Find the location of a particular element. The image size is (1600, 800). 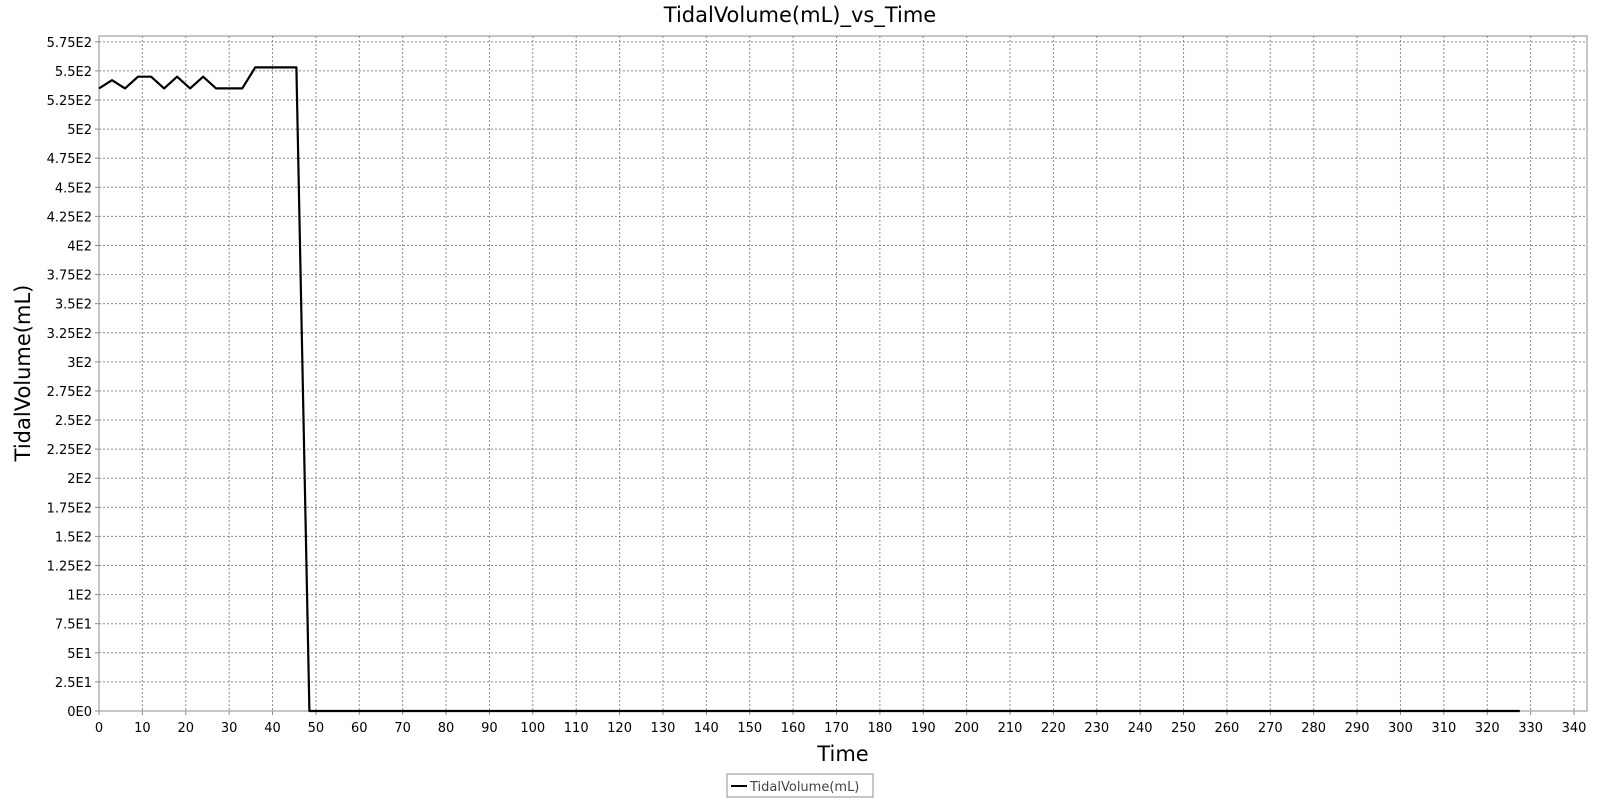

y-tick-label: 2E2 is located at coordinates (79, 479).